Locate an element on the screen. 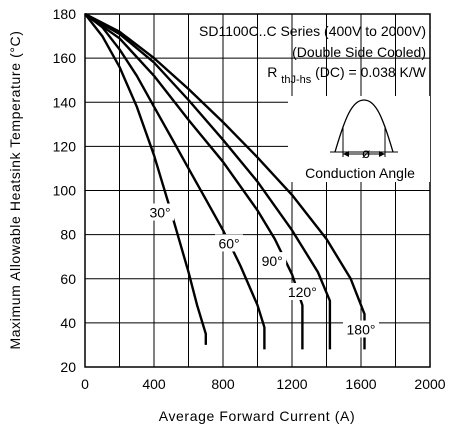 This screenshot has height=434, width=456. curve-label: 180° is located at coordinates (361, 329).